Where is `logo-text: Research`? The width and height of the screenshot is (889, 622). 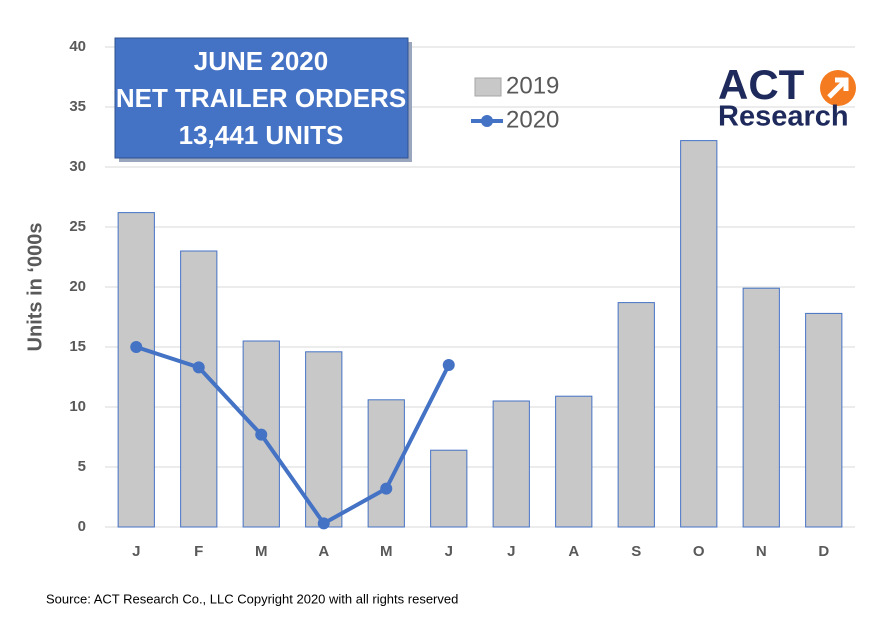
logo-text: Research is located at coordinates (783, 117).